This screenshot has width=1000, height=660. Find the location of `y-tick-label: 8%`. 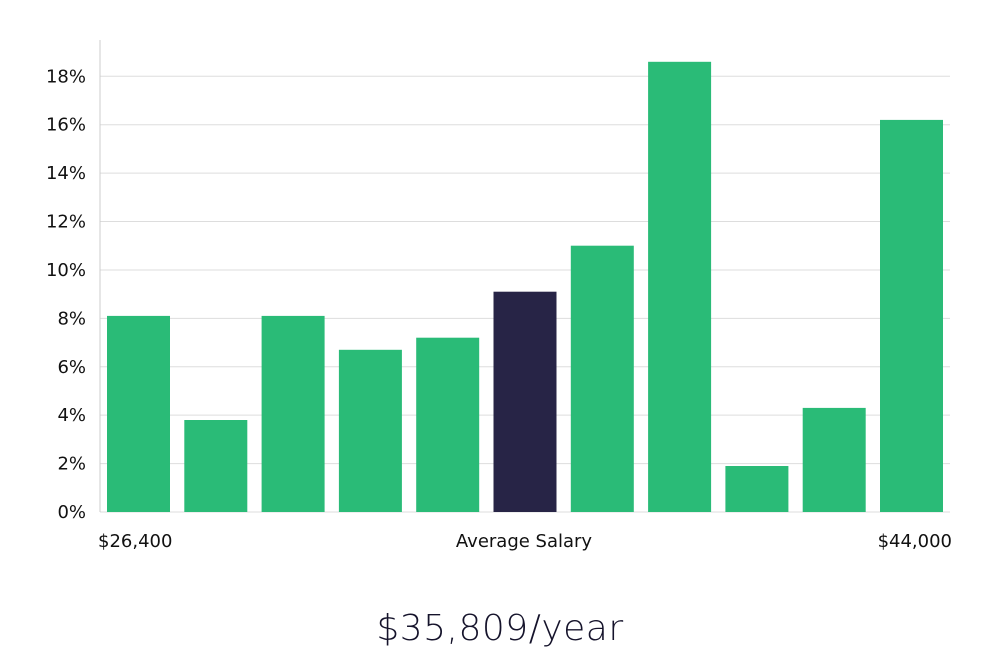

y-tick-label: 8% is located at coordinates (71, 318).